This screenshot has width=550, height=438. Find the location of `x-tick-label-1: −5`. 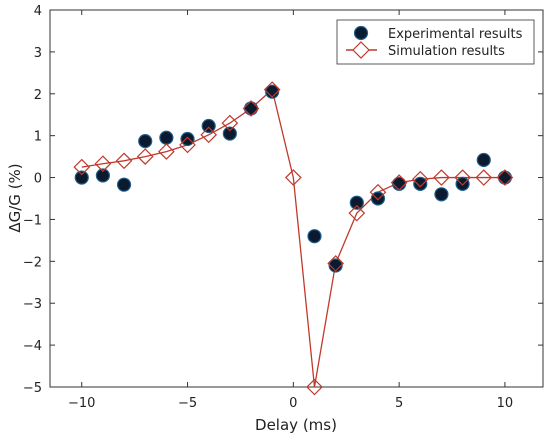

x-tick-label-1: −5 is located at coordinates (187, 403).